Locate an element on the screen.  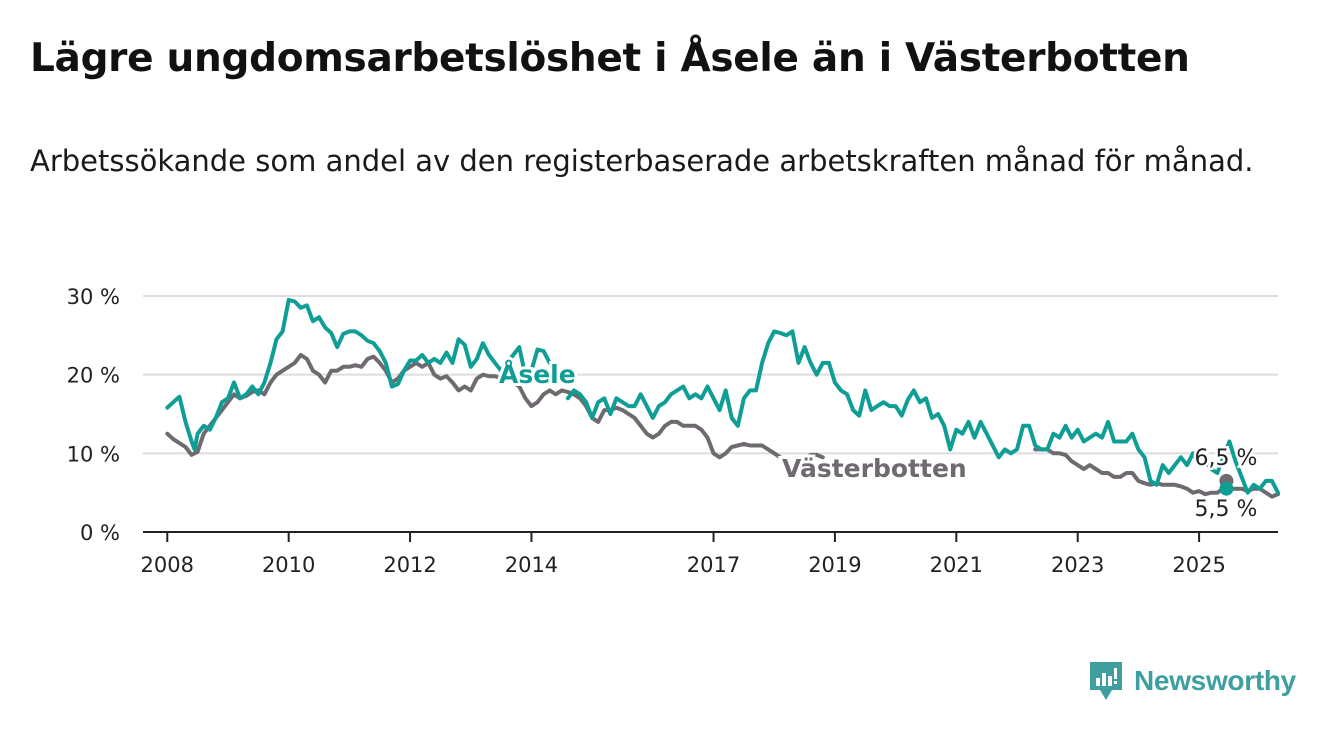
series-line-vasterbotten is located at coordinates (495, 411).